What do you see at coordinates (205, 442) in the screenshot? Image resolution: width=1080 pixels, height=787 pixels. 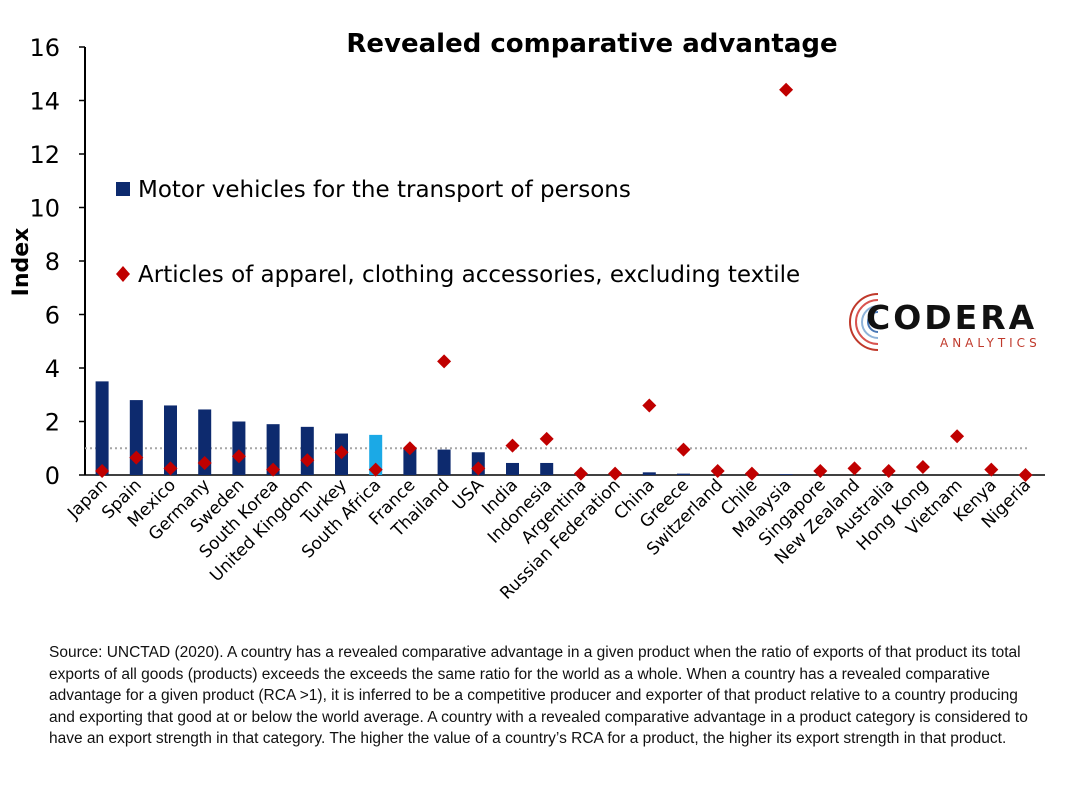 I see `bar-germany` at bounding box center [205, 442].